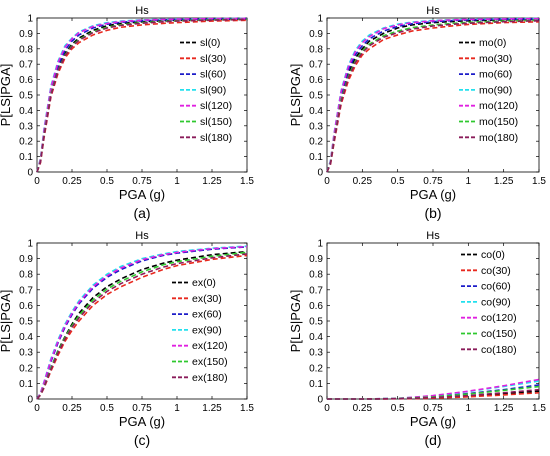 This screenshot has width=550, height=456. Describe the element at coordinates (213, 90) in the screenshot. I see `legend-label: sl(90)` at that location.